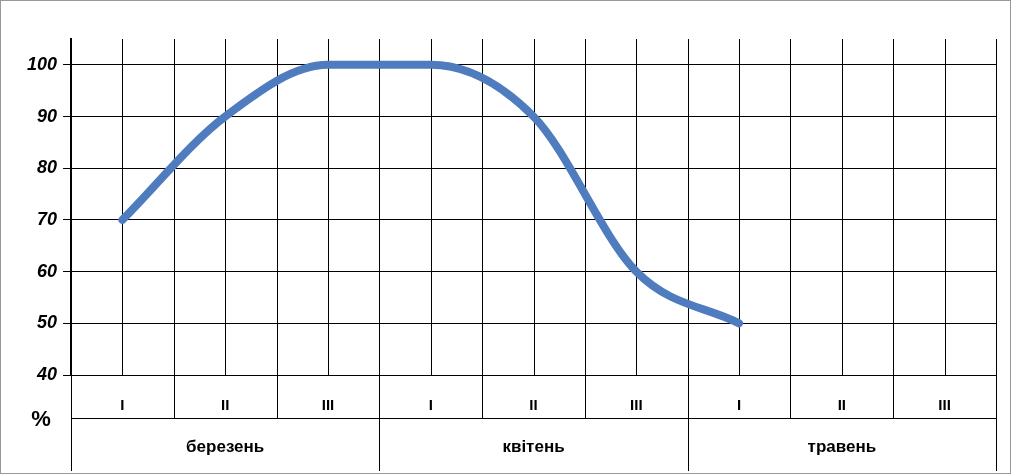  What do you see at coordinates (47, 373) in the screenshot?
I see `y-tick-label: 40` at bounding box center [47, 373].